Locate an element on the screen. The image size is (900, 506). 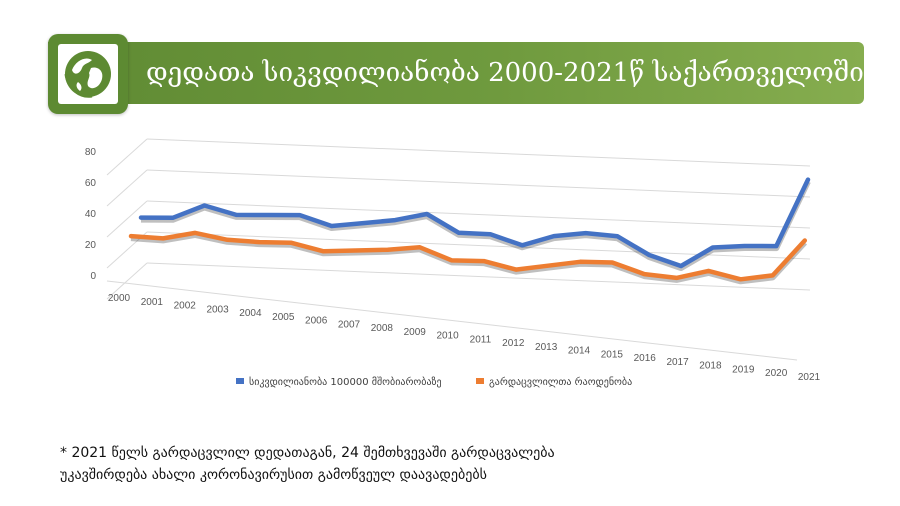
x-tick-label: 2020 is located at coordinates (776, 373).